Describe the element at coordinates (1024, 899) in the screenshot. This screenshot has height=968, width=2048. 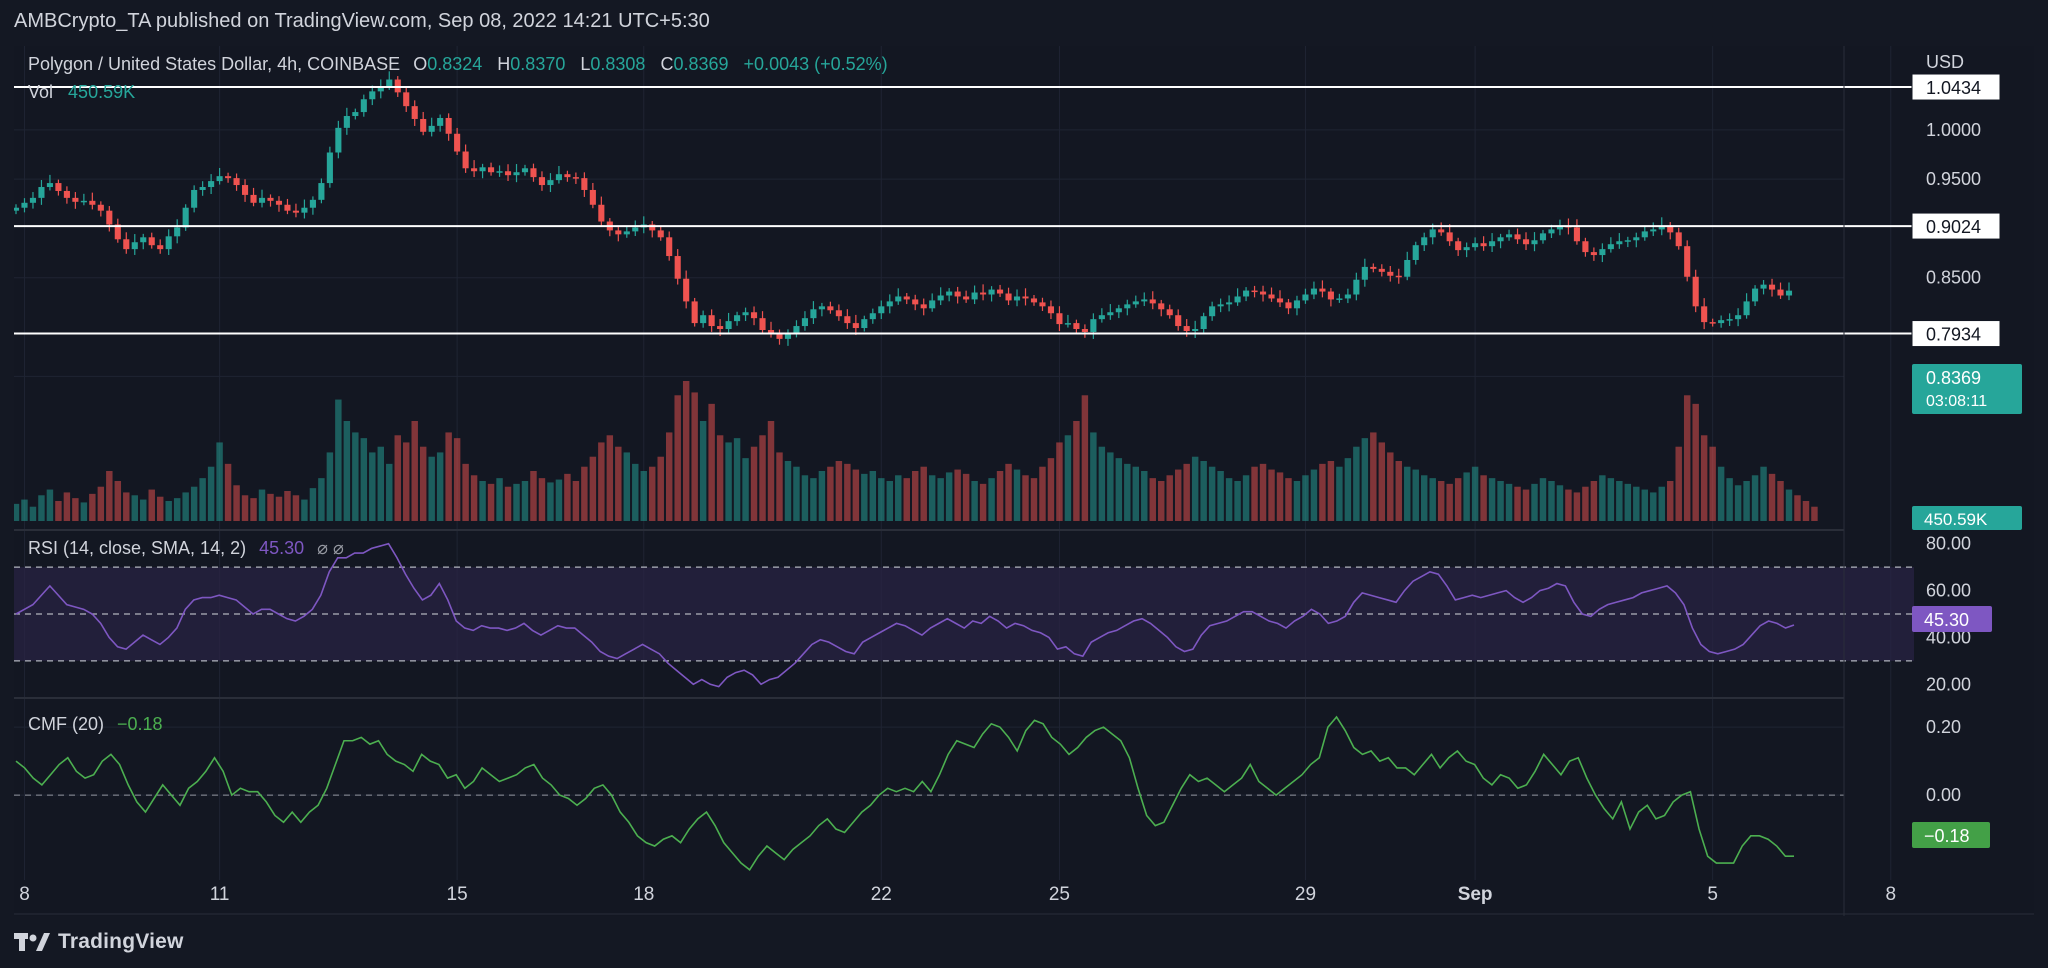
I see `time-axis: 8 11 15 18 22 25 29 Sep 5 8` at that location.